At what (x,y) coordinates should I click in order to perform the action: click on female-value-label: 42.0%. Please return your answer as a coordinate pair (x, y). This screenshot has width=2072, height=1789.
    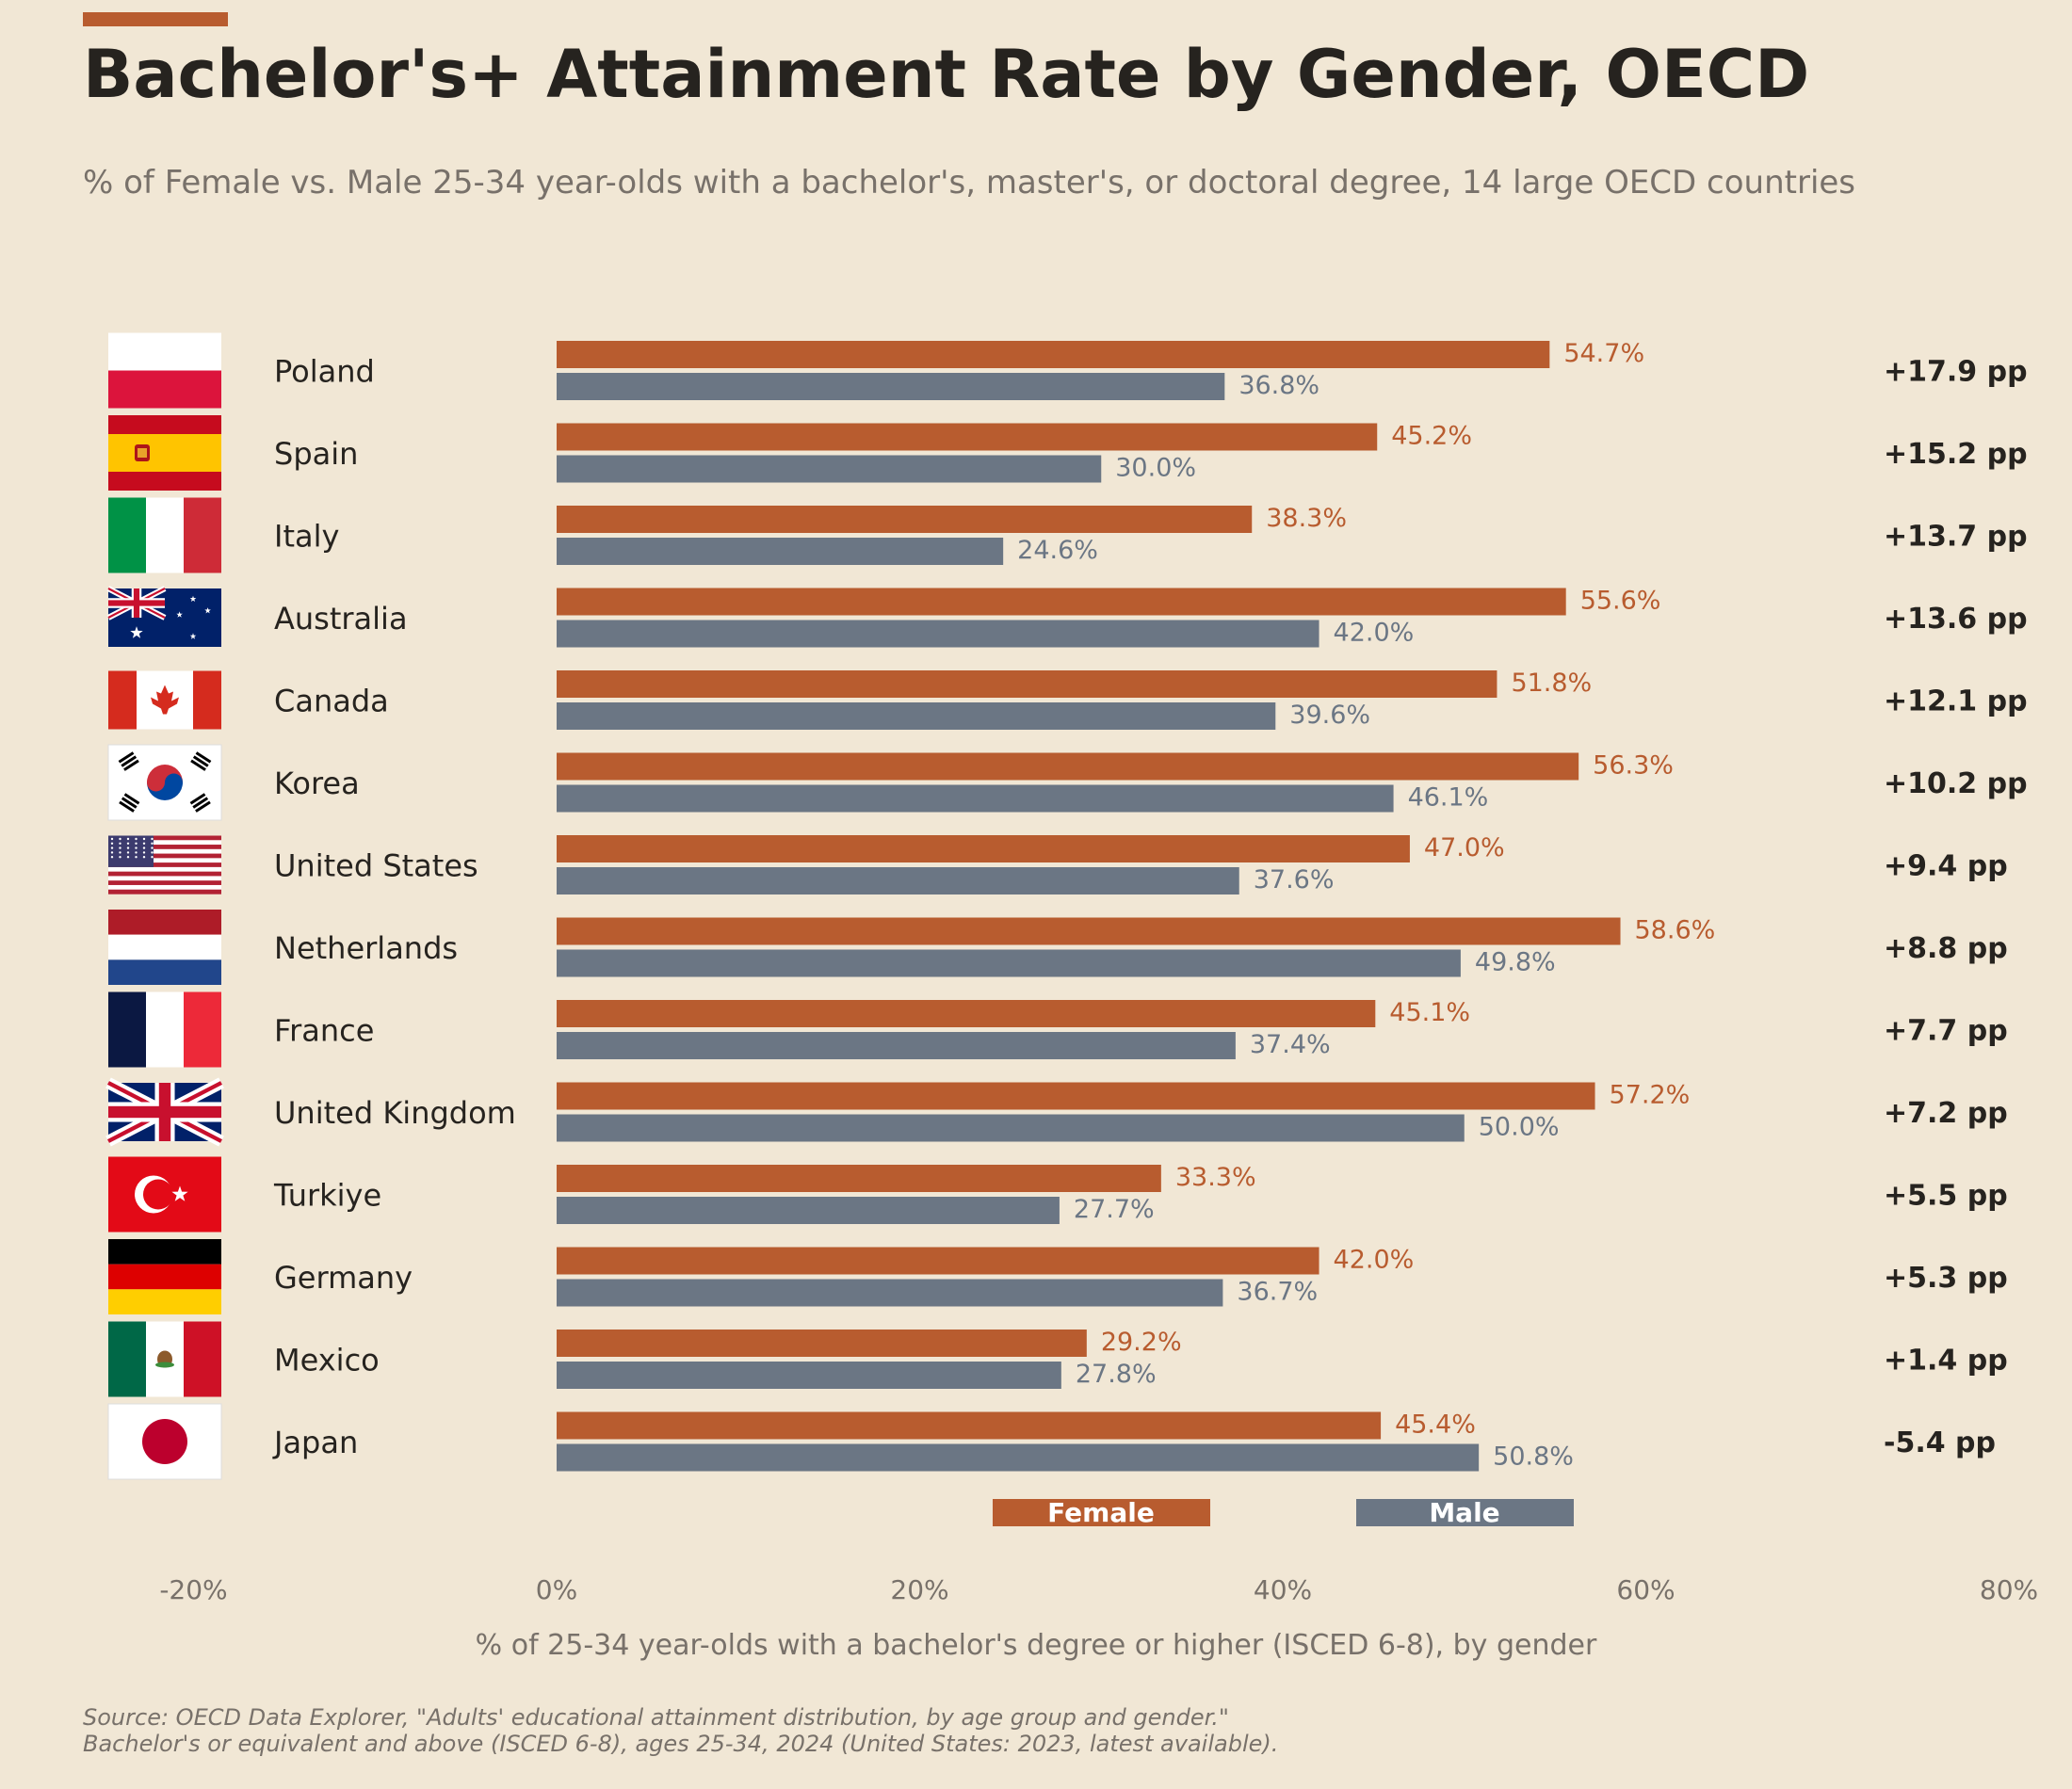
    Looking at the image, I should click on (1374, 1260).